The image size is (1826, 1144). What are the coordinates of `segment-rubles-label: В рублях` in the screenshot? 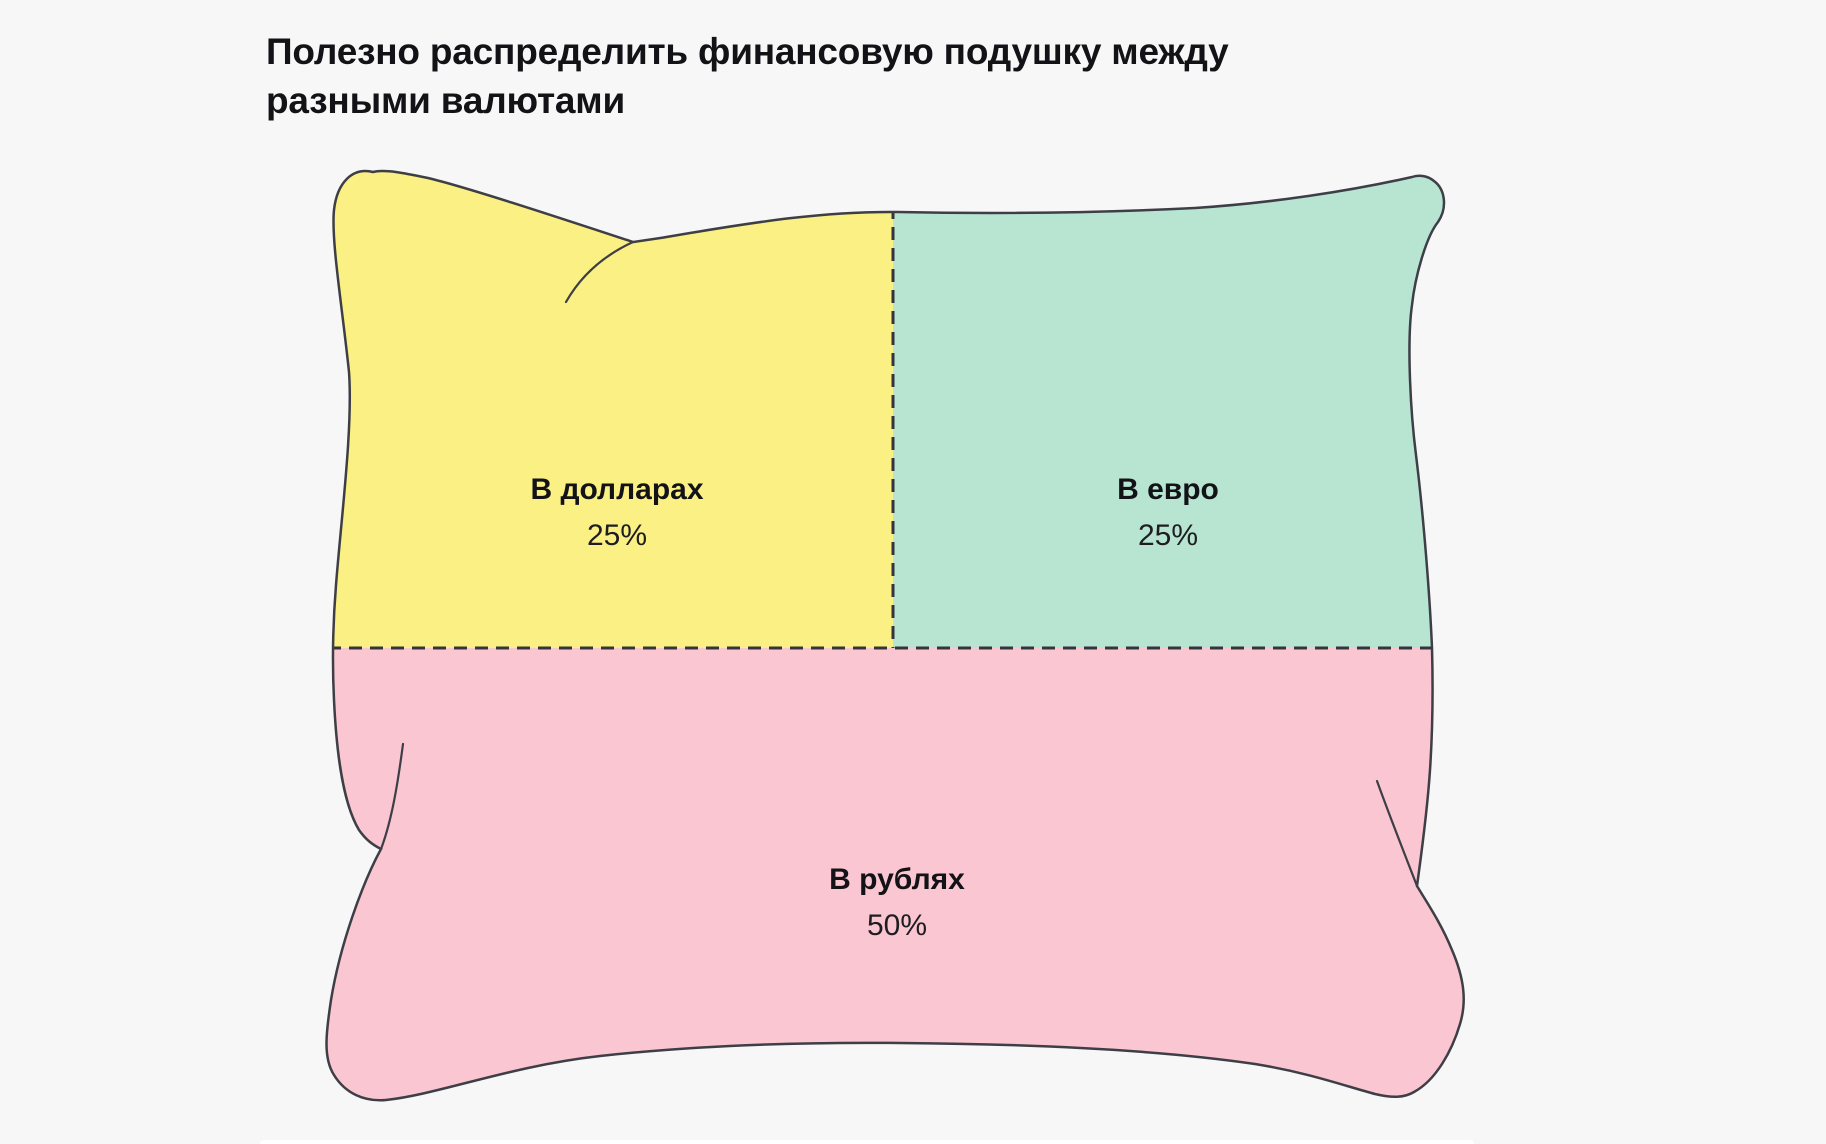 It's located at (897, 879).